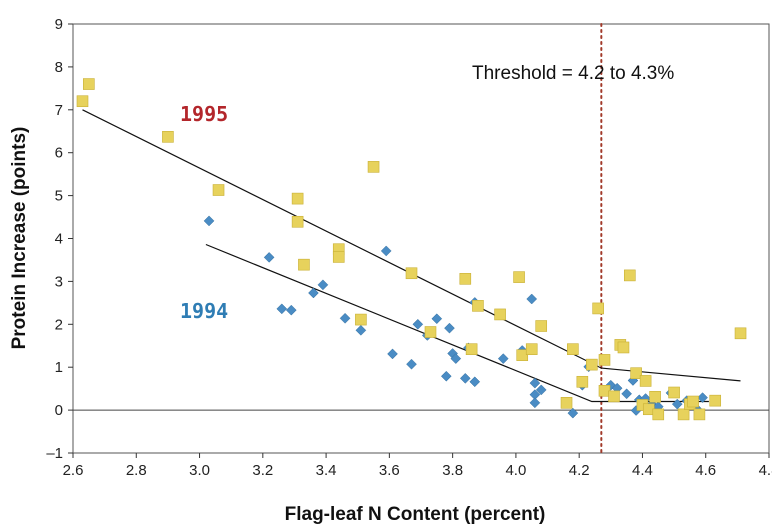 This screenshot has height=531, width=772. Describe the element at coordinates (59, 281) in the screenshot. I see `y-tick-label: 3` at that location.